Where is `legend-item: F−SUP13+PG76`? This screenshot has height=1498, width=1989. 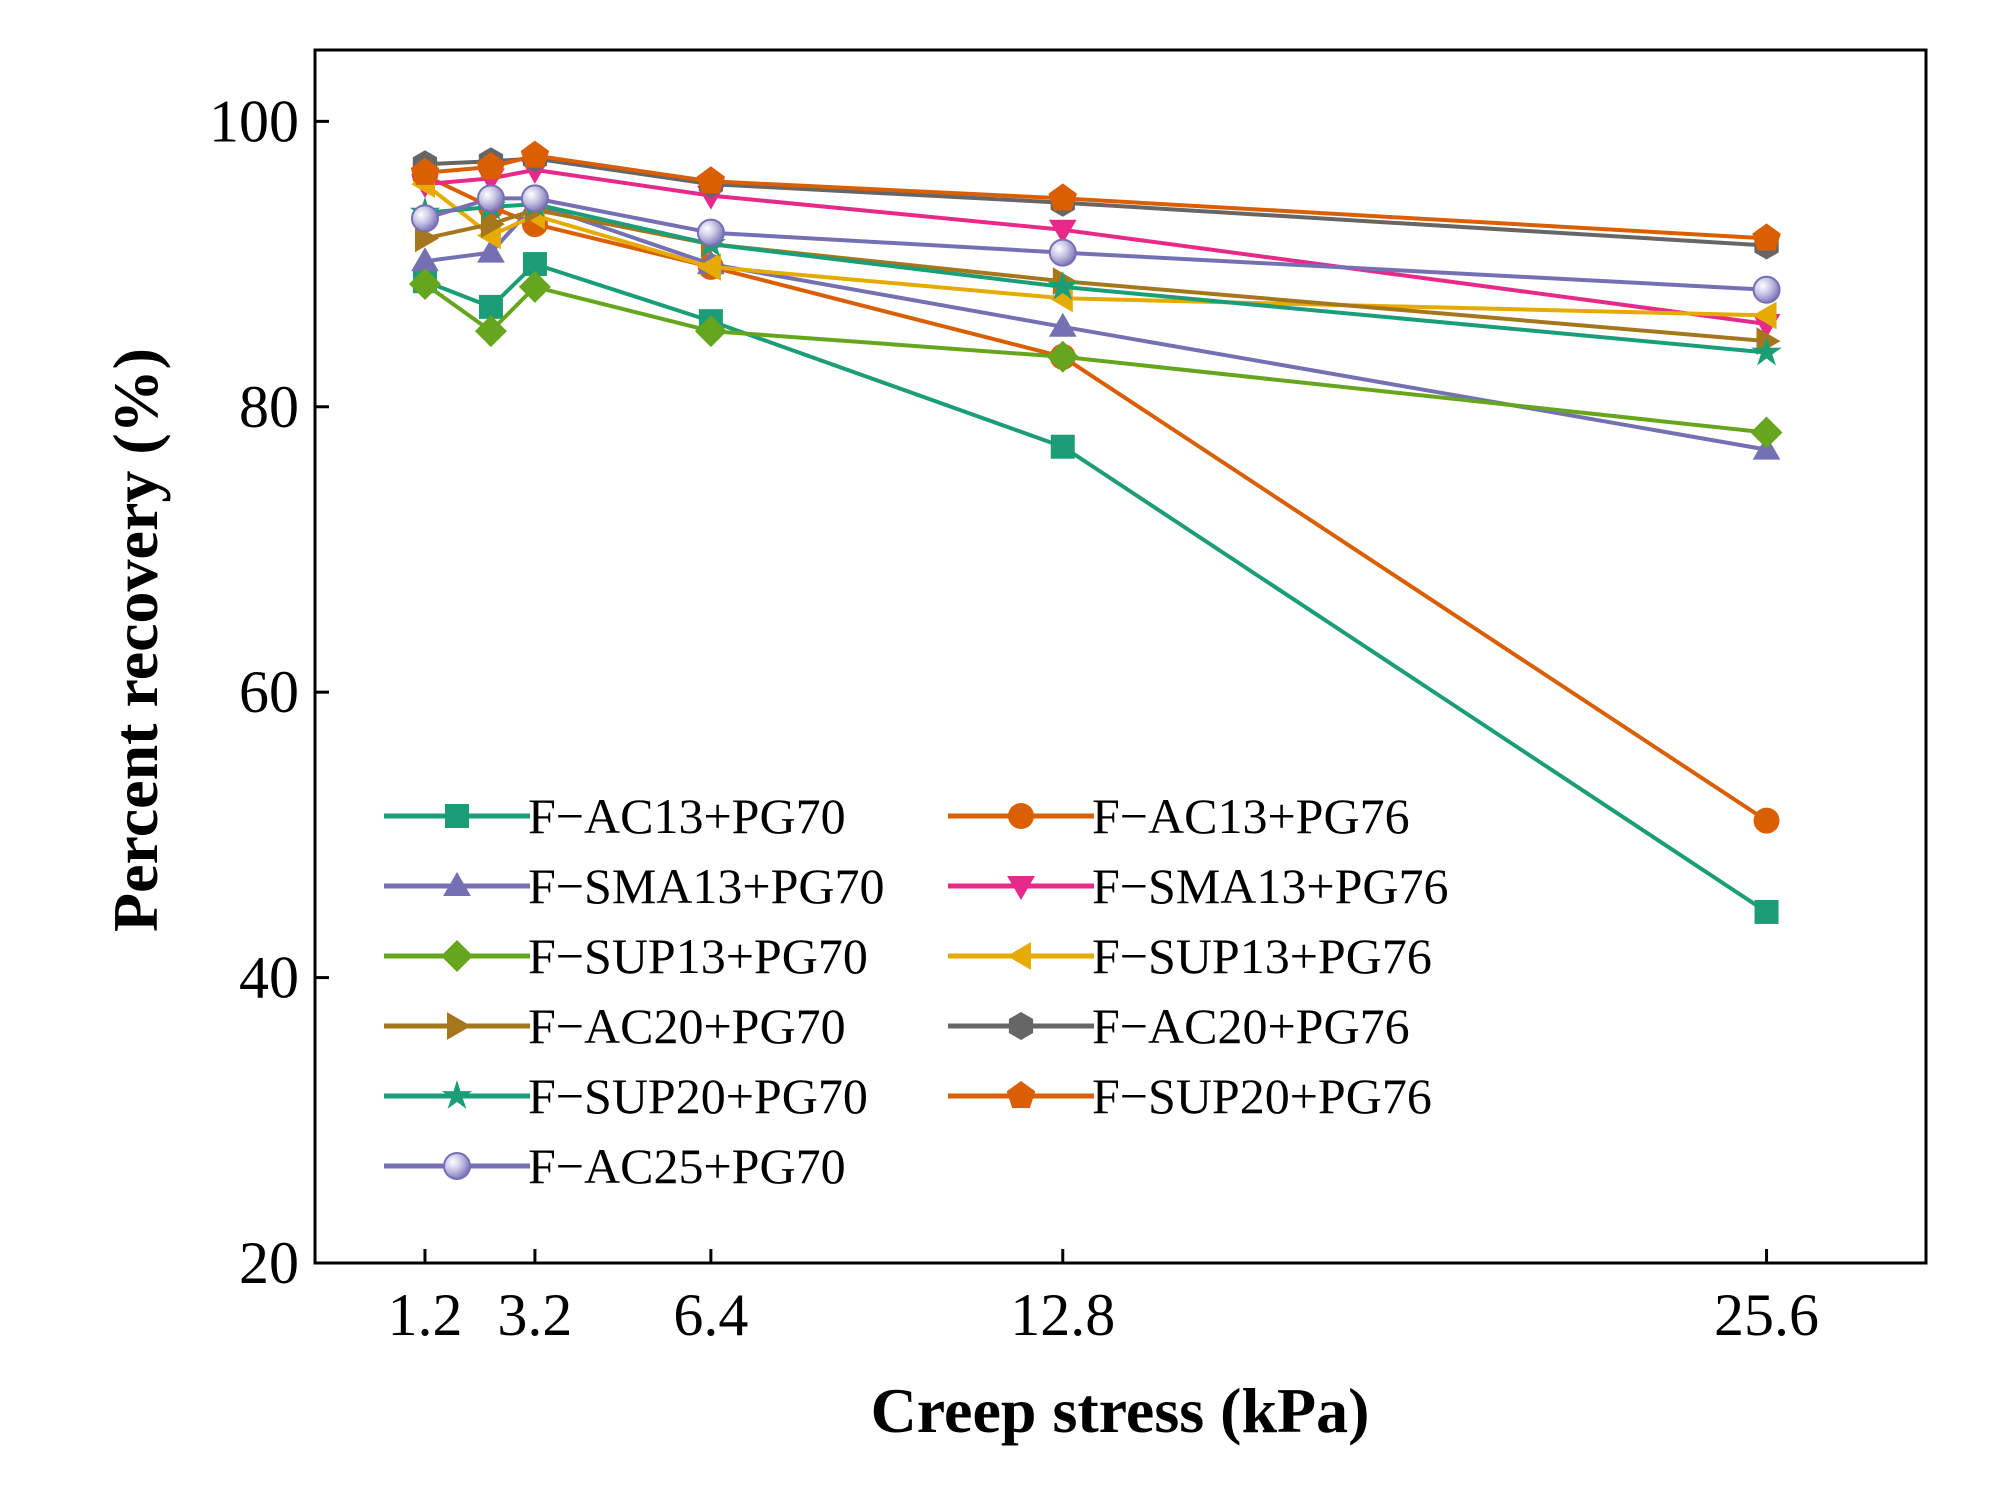
legend-item: F−SUP13+PG76 is located at coordinates (1190, 956).